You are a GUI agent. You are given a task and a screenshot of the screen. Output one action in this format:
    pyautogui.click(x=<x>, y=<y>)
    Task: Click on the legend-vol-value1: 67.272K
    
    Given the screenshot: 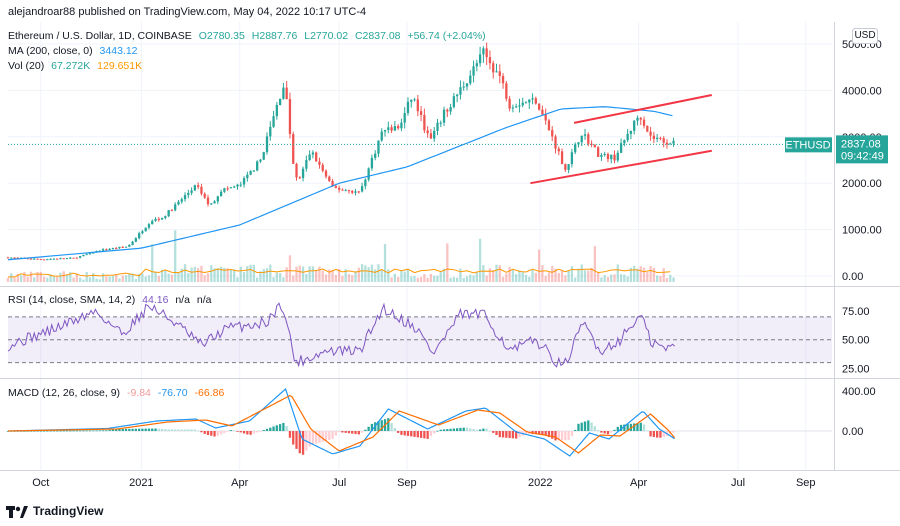 What is the action you would take?
    pyautogui.click(x=71, y=66)
    